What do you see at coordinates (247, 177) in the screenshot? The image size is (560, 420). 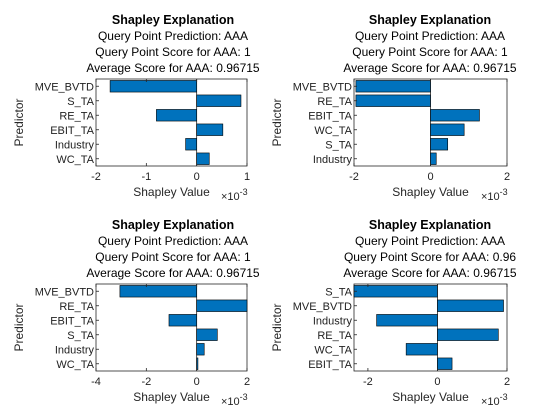 I see `x-tick-label: 1` at bounding box center [247, 177].